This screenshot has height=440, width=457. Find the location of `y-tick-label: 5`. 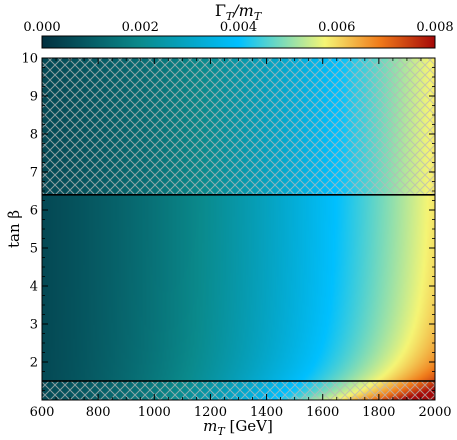

y-tick-label: 5 is located at coordinates (34, 249).